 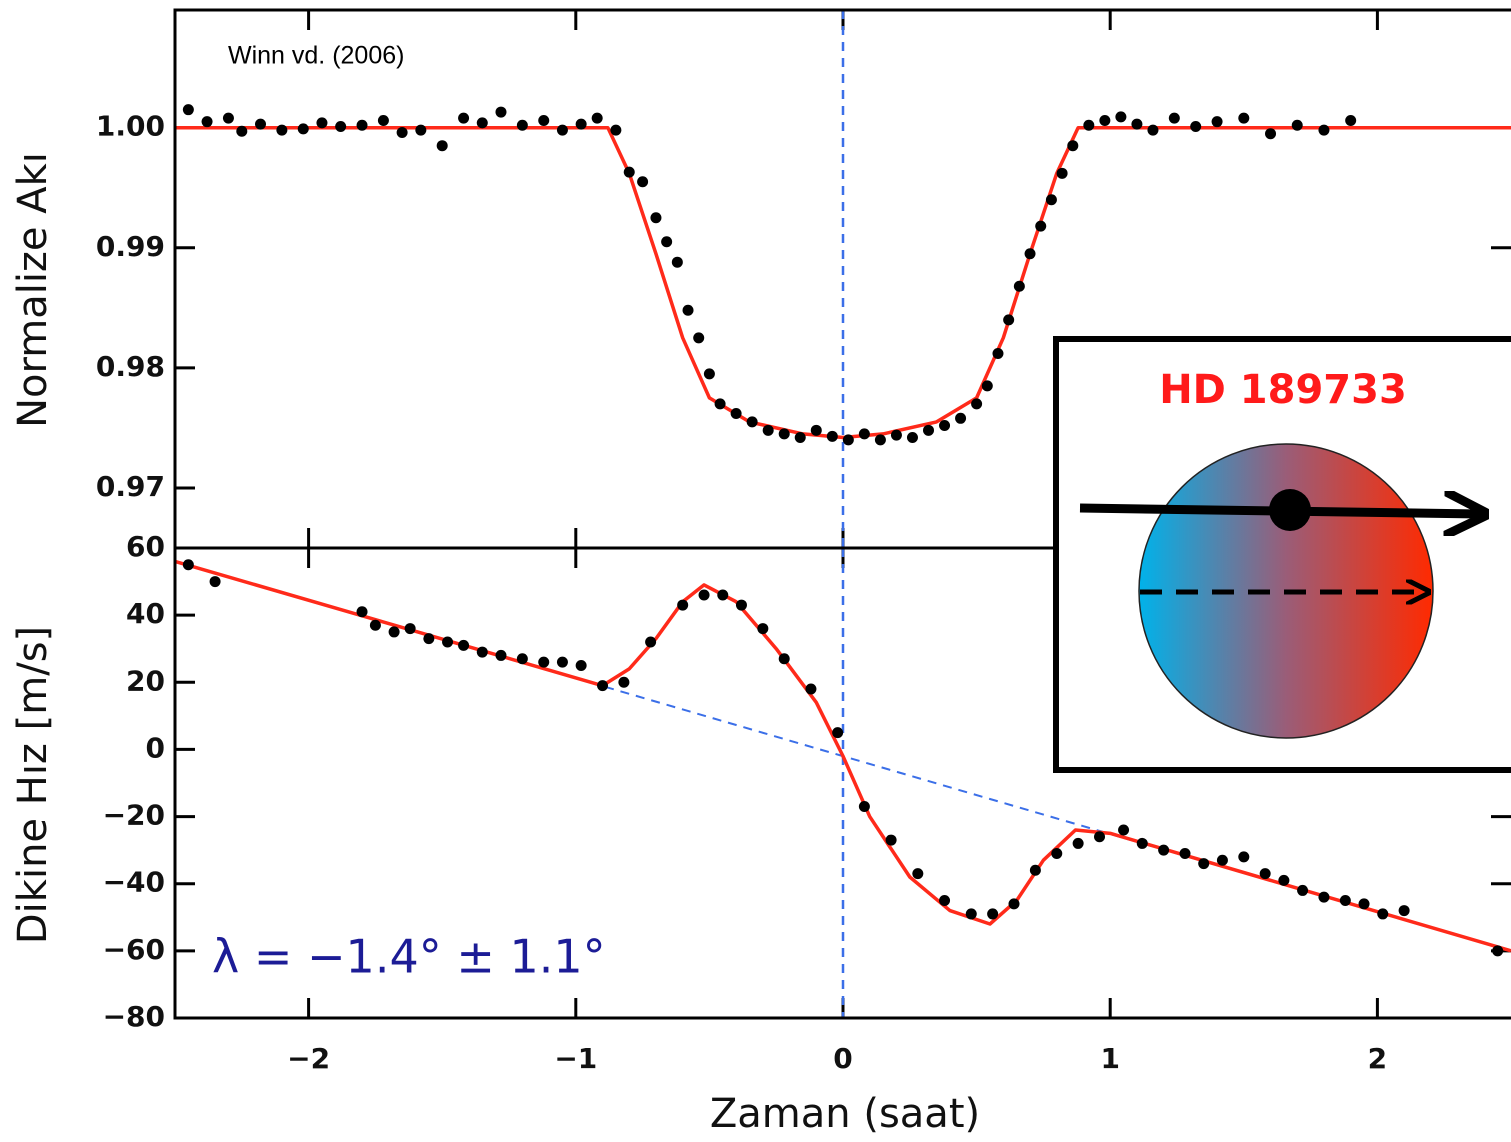 What do you see at coordinates (145, 680) in the screenshot?
I see `y-tick-label: 20` at bounding box center [145, 680].